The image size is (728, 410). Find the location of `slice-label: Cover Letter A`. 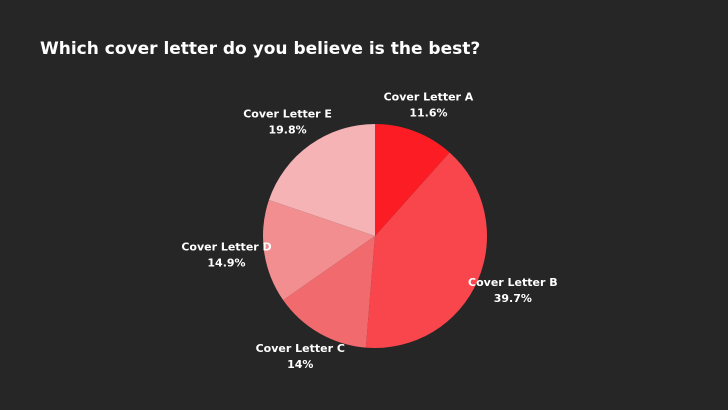

slice-label: Cover Letter A is located at coordinates (429, 97).